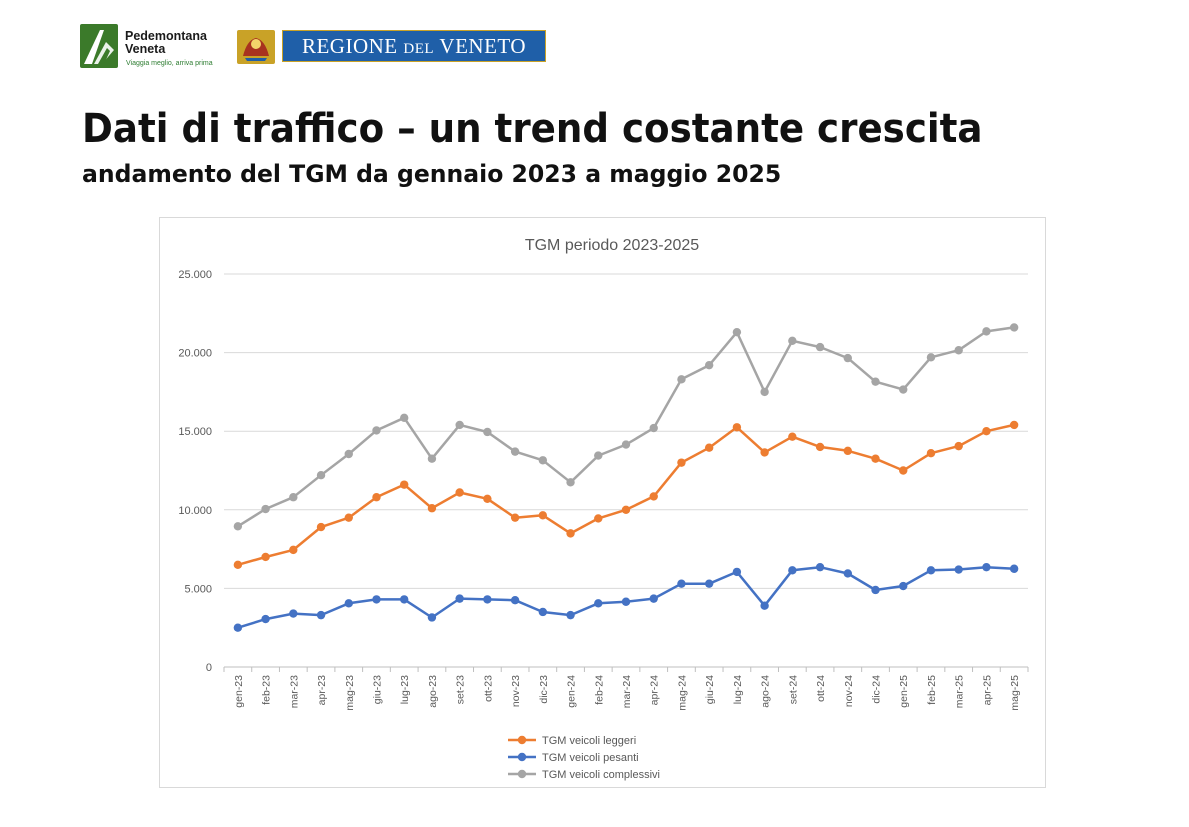 Image resolution: width=1189 pixels, height=827 pixels. I want to click on legend-entry: TGM veicoli complessivi, so click(601, 775).